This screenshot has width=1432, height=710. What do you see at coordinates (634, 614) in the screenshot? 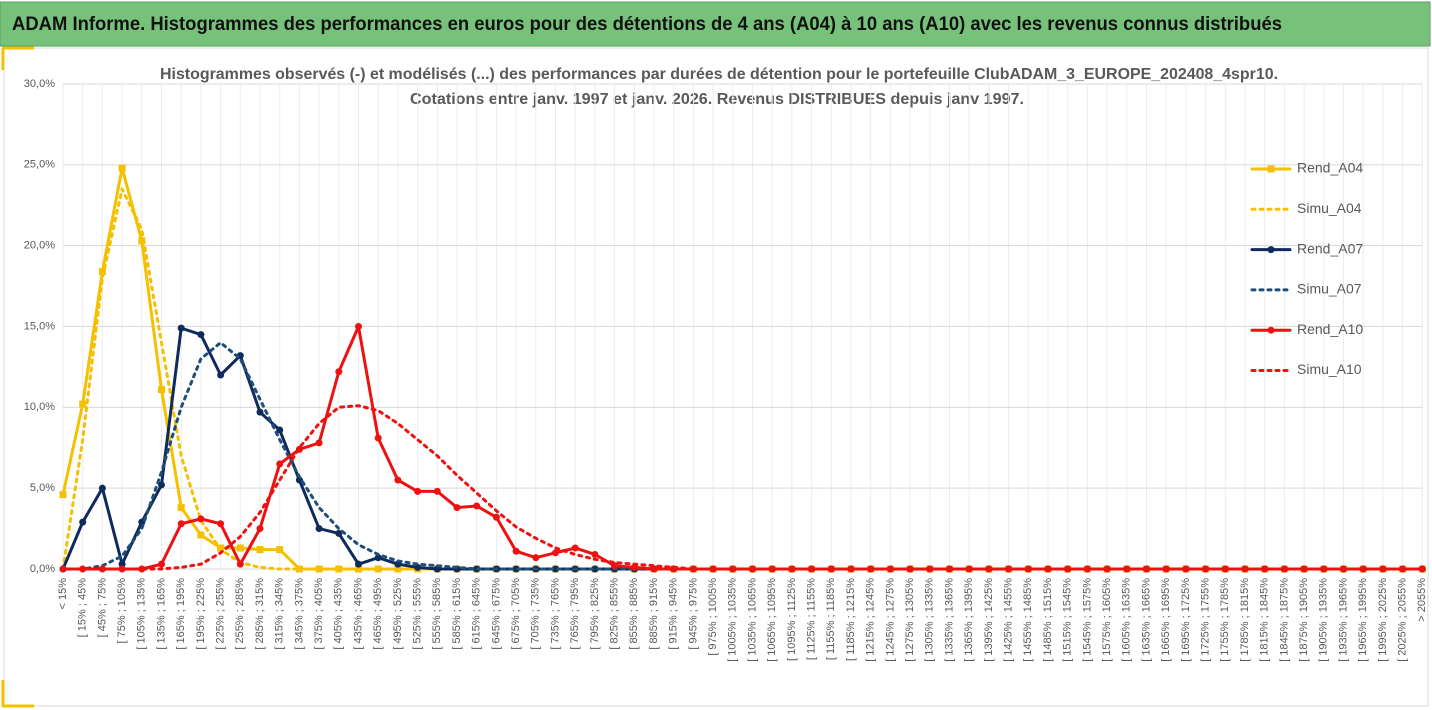
I see `x-tick-label: [ 855% ; 885%` at bounding box center [634, 614].